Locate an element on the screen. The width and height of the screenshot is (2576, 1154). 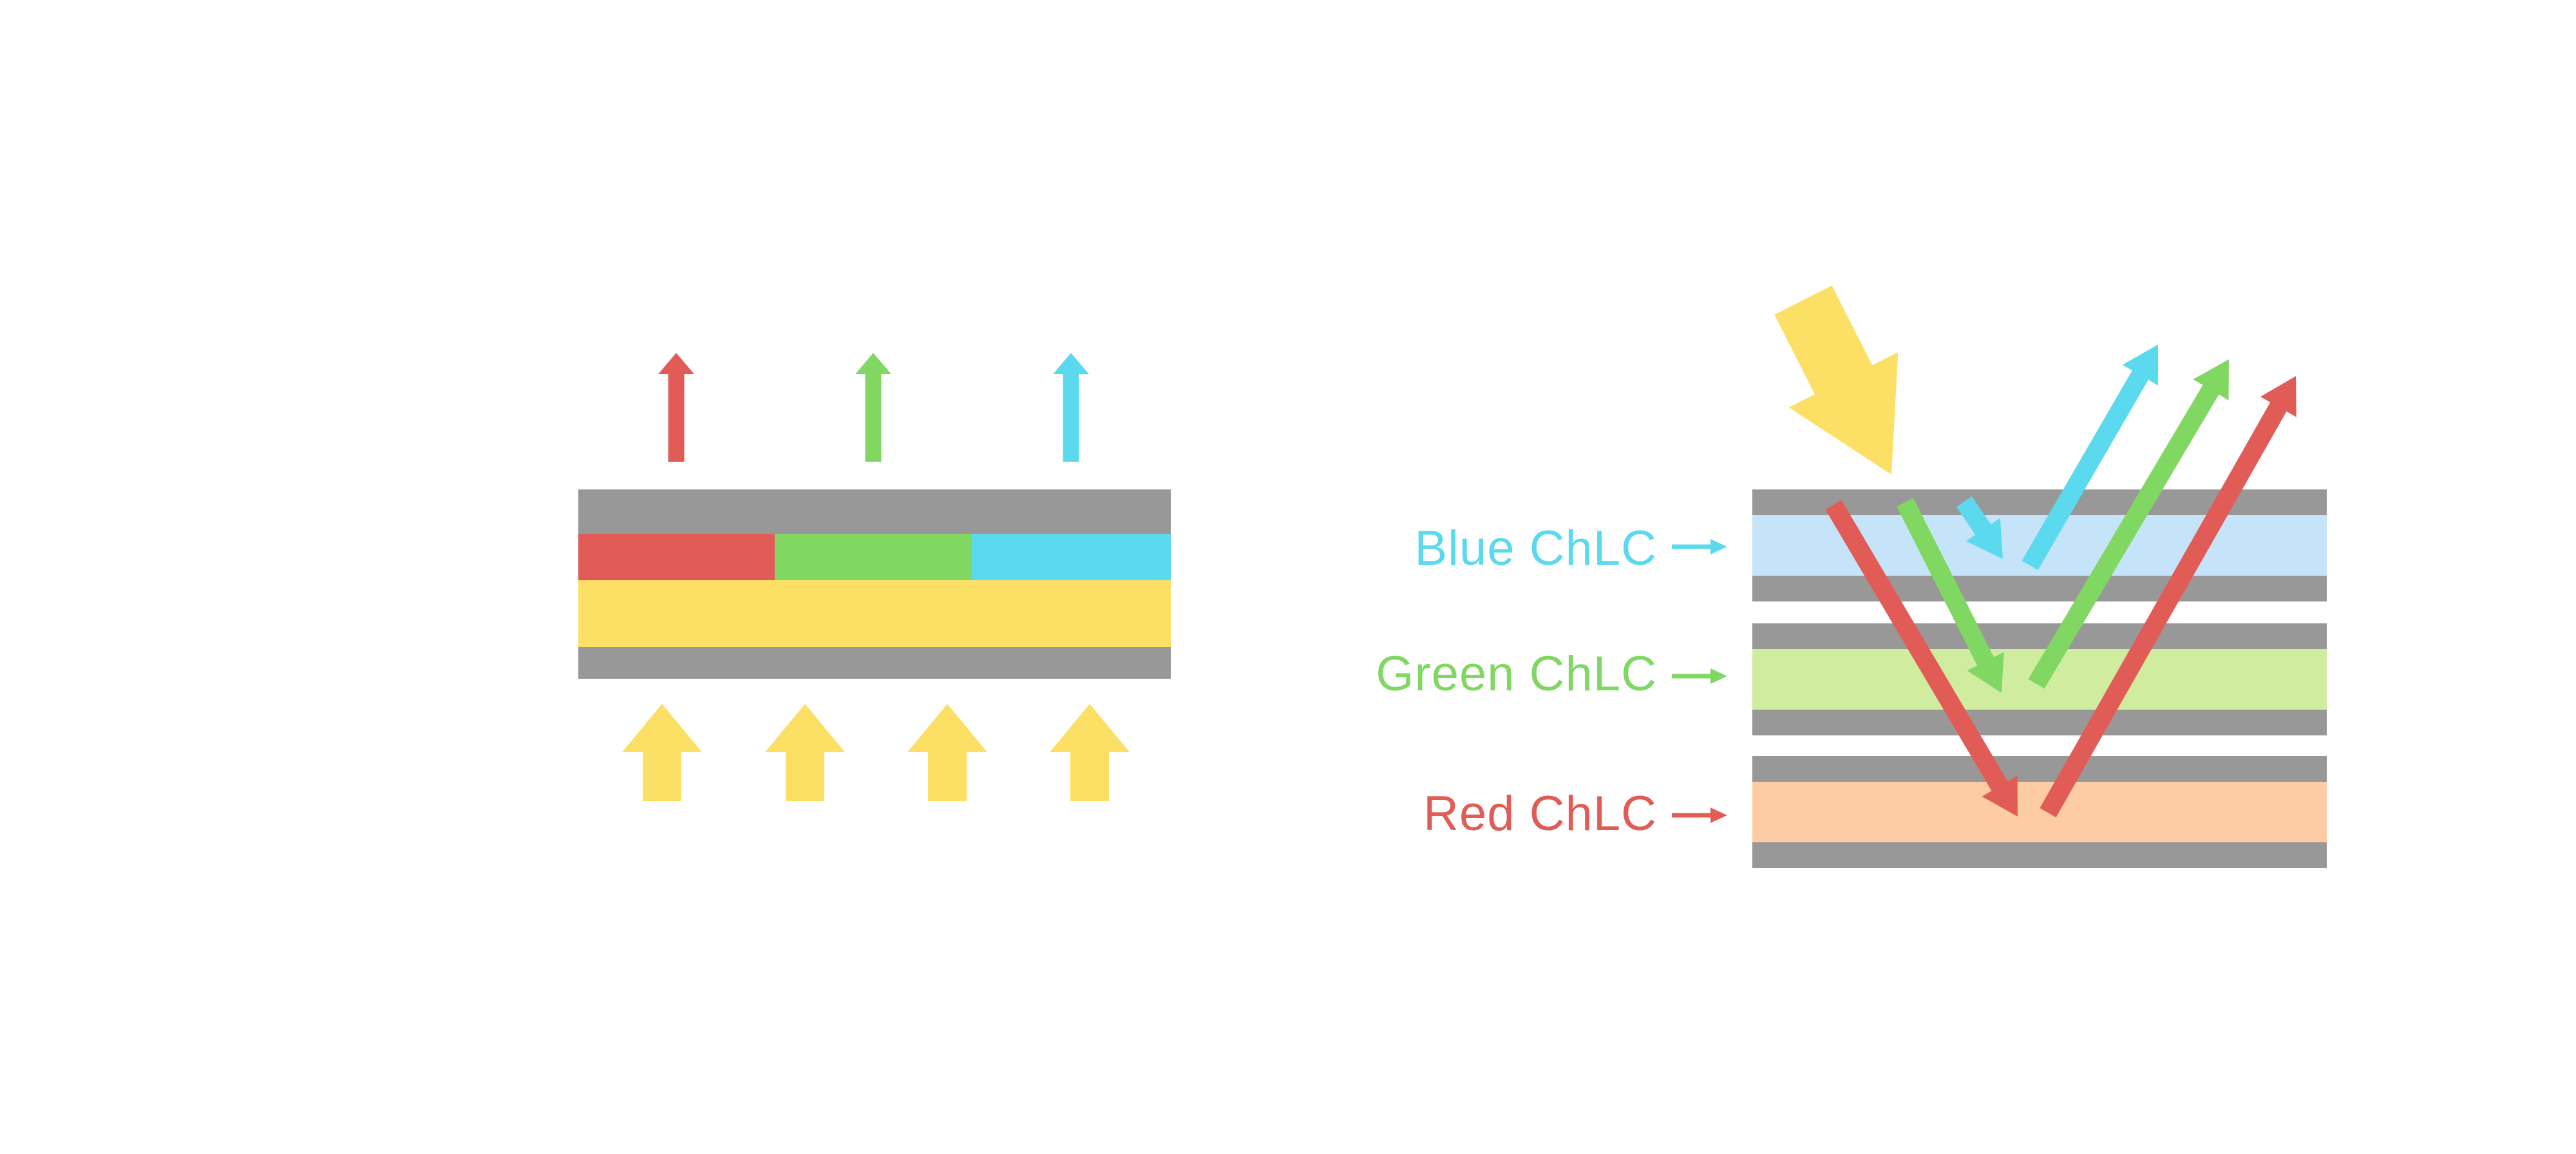
red-subpixel is located at coordinates (677, 557).